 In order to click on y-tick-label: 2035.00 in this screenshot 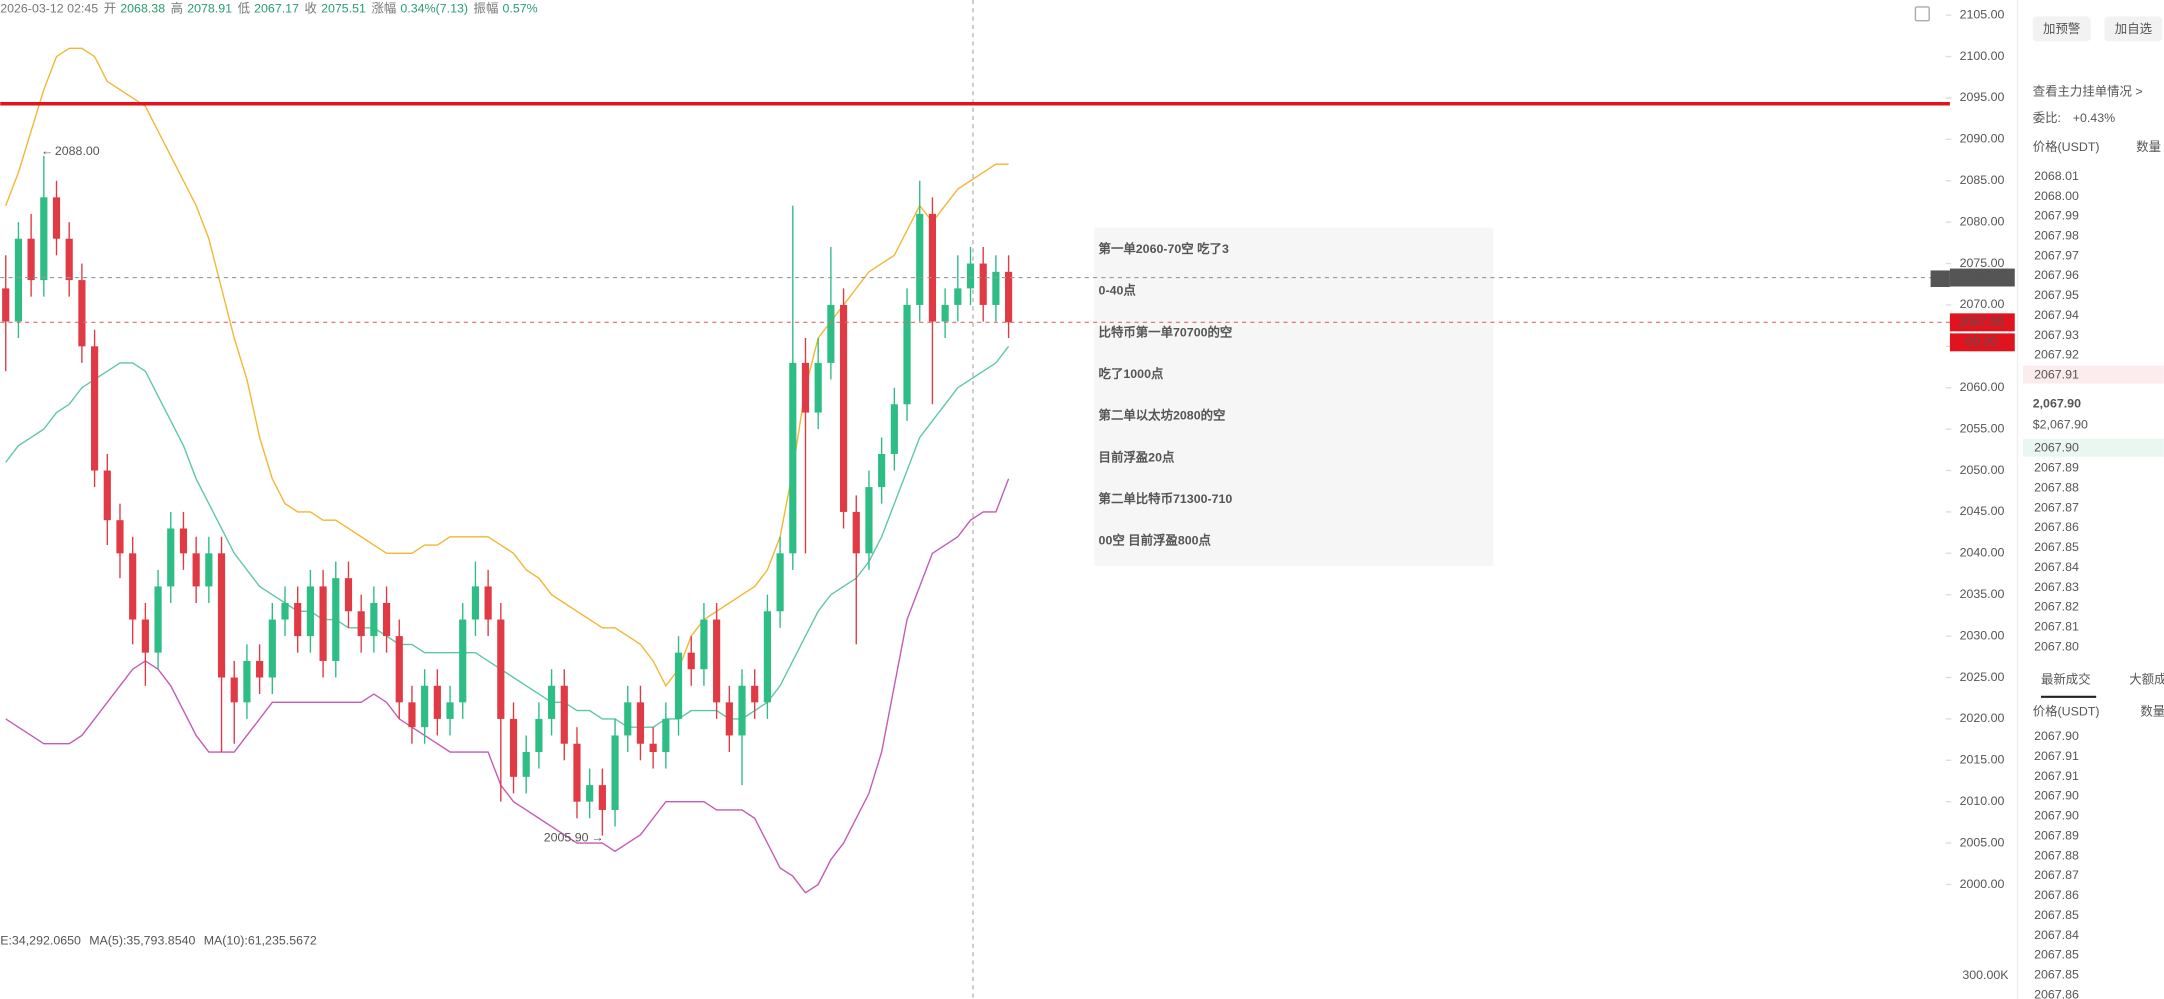, I will do `click(1982, 594)`.